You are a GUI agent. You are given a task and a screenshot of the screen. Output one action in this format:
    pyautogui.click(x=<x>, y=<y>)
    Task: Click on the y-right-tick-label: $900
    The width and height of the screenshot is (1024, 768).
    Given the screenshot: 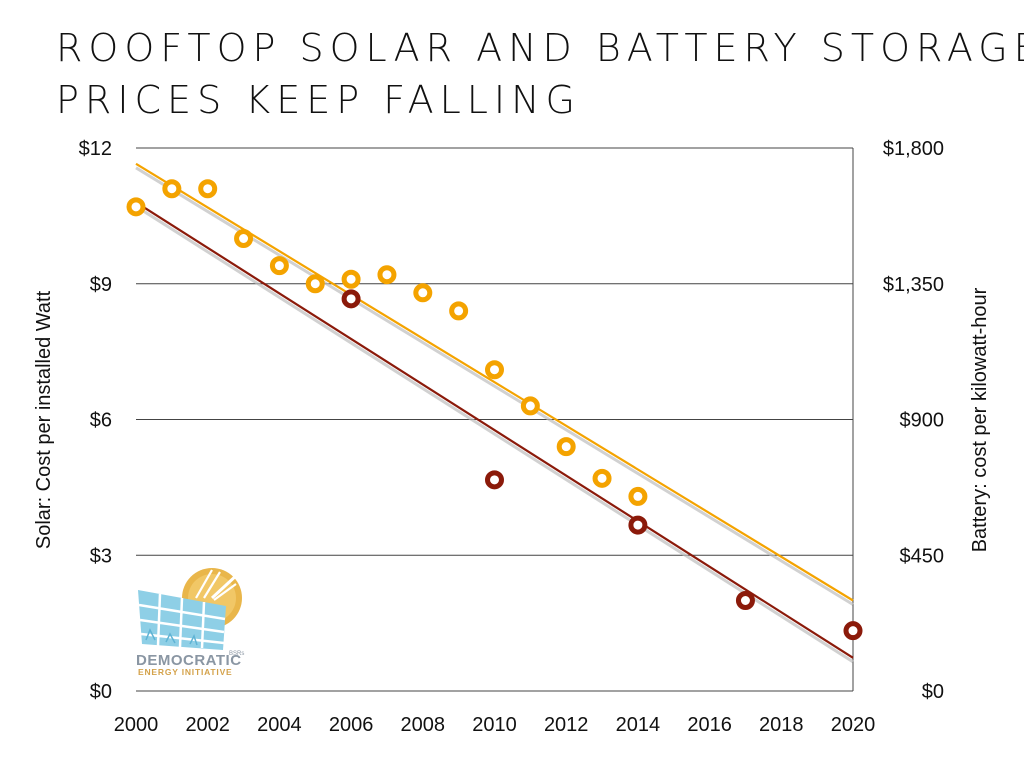 What is the action you would take?
    pyautogui.click(x=922, y=421)
    